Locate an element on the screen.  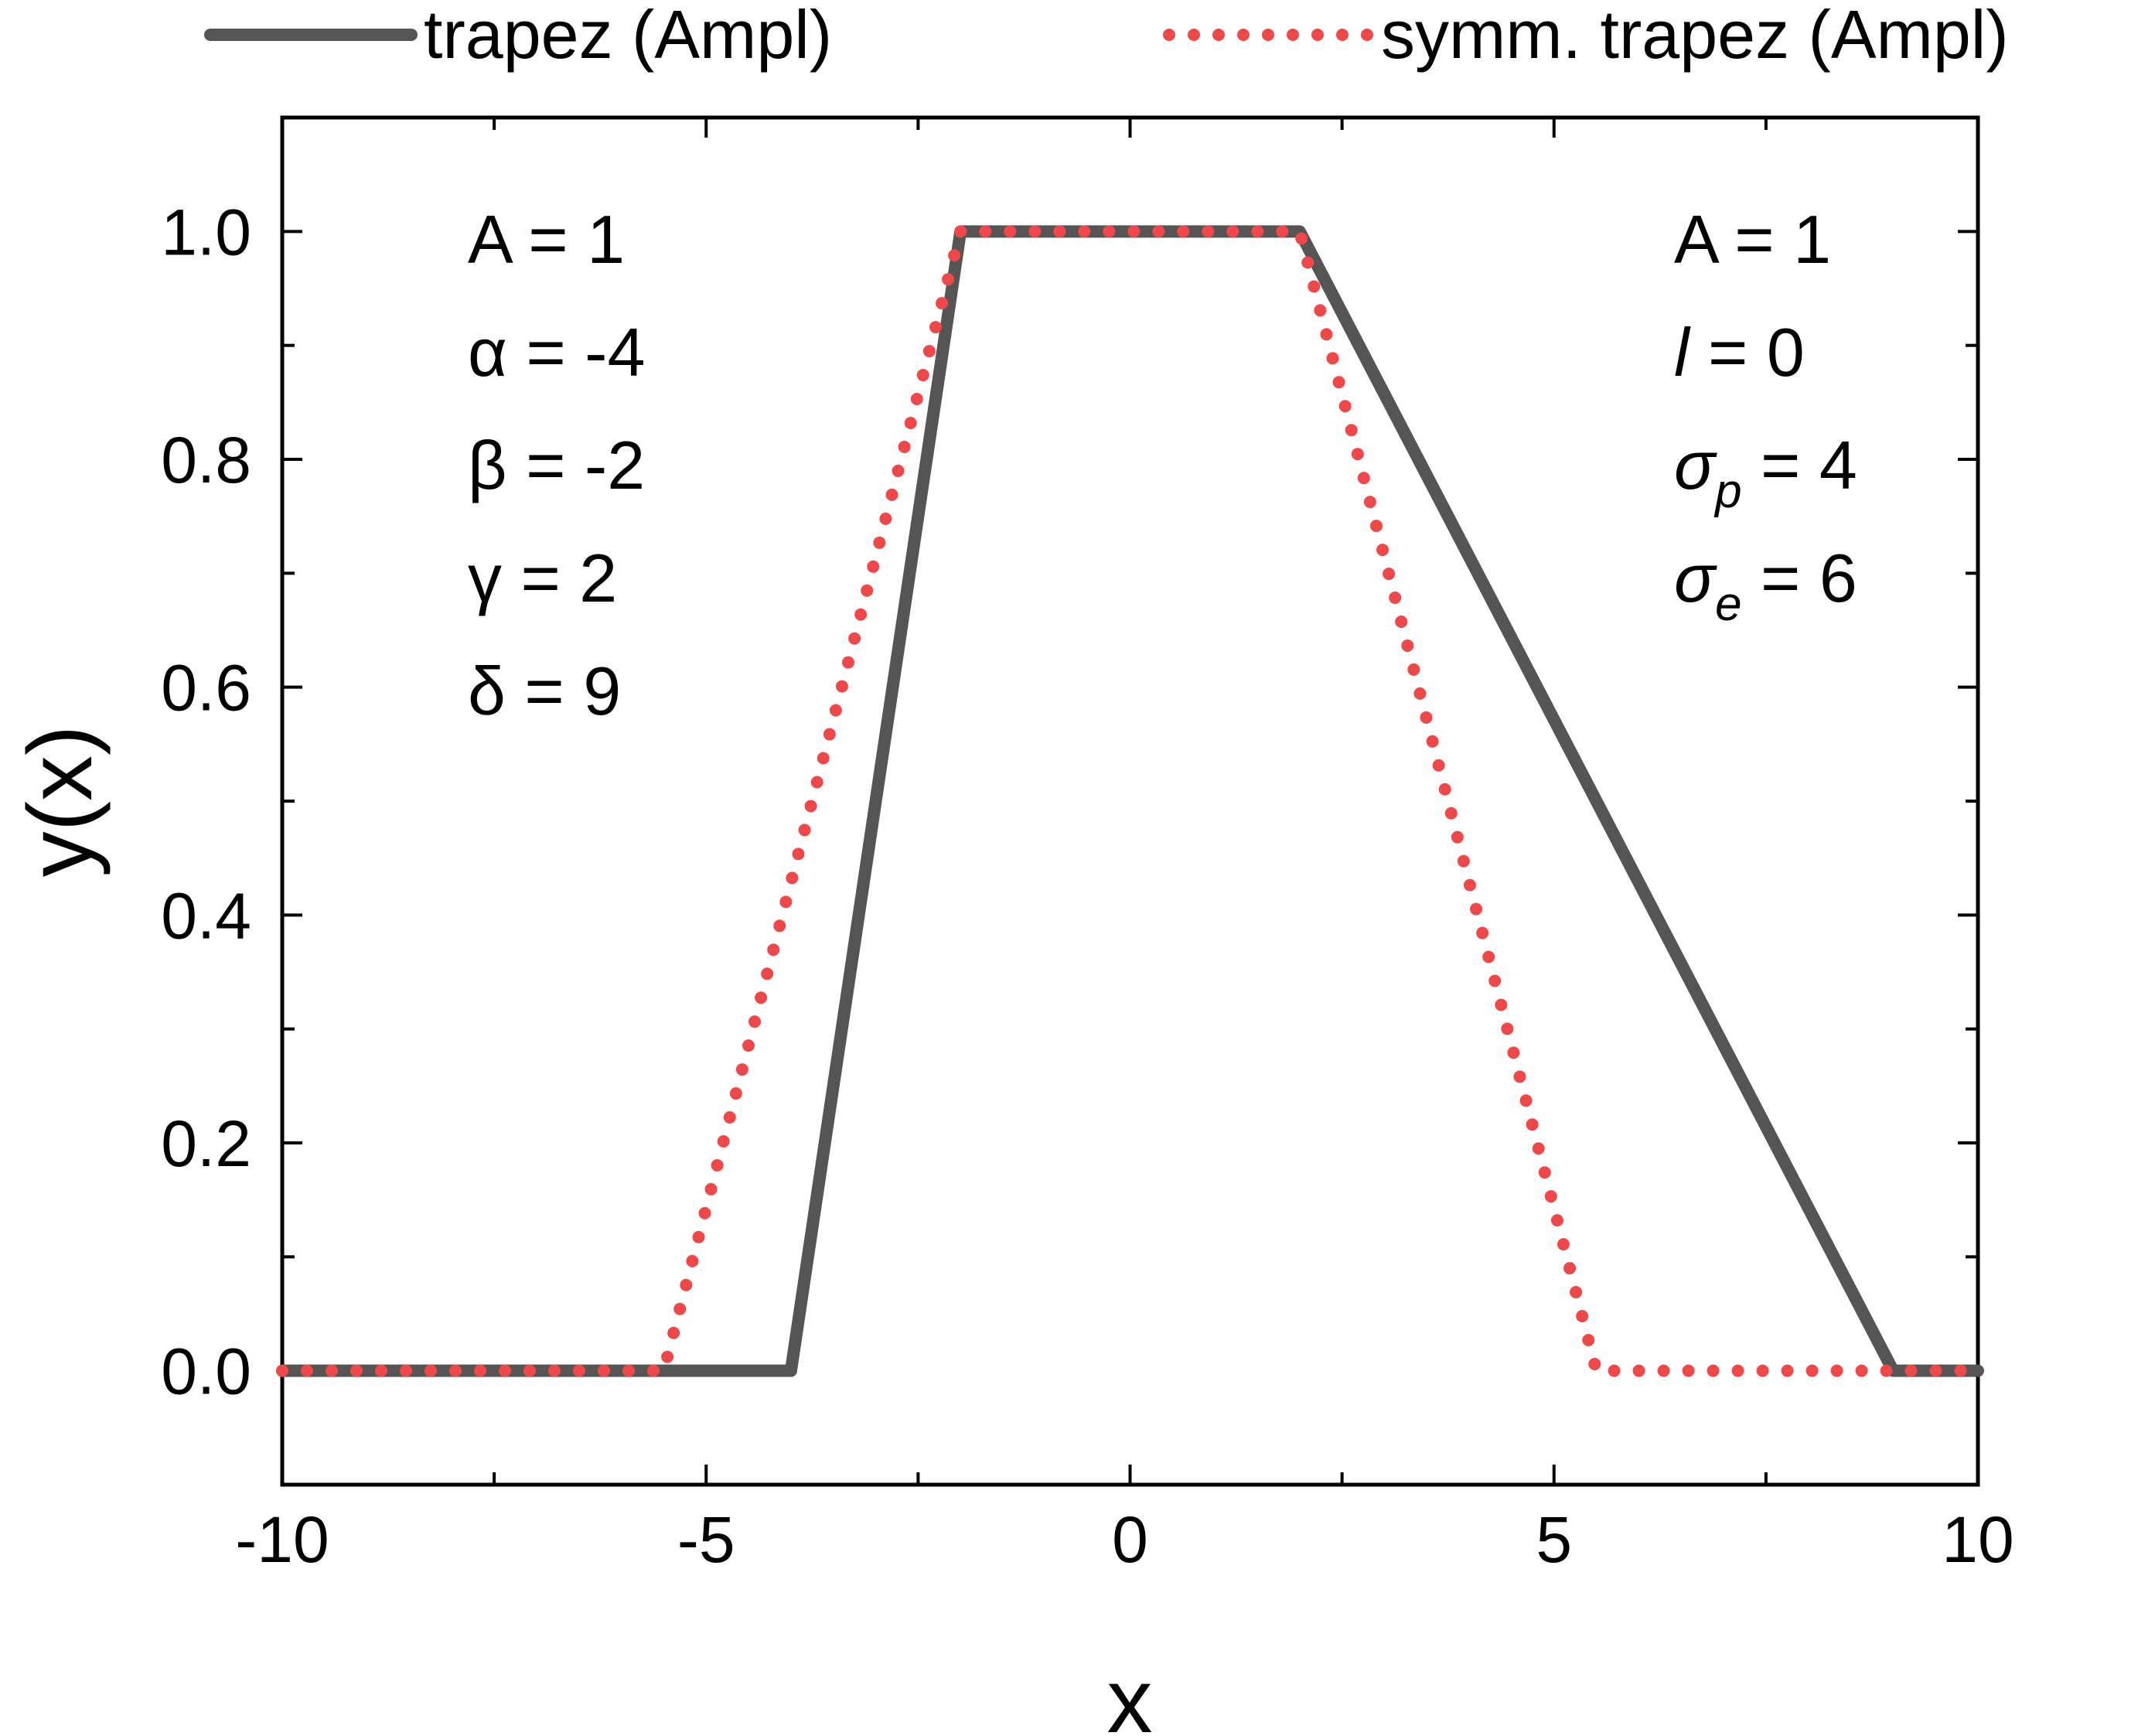
annotation-symbol: δ is located at coordinates (487, 691).